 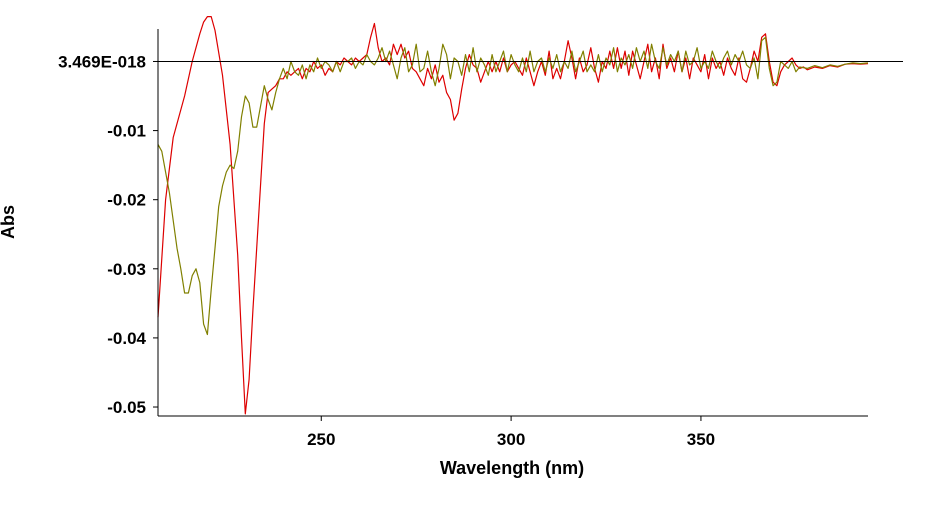 I want to click on x-tick-label: 300, so click(x=511, y=439).